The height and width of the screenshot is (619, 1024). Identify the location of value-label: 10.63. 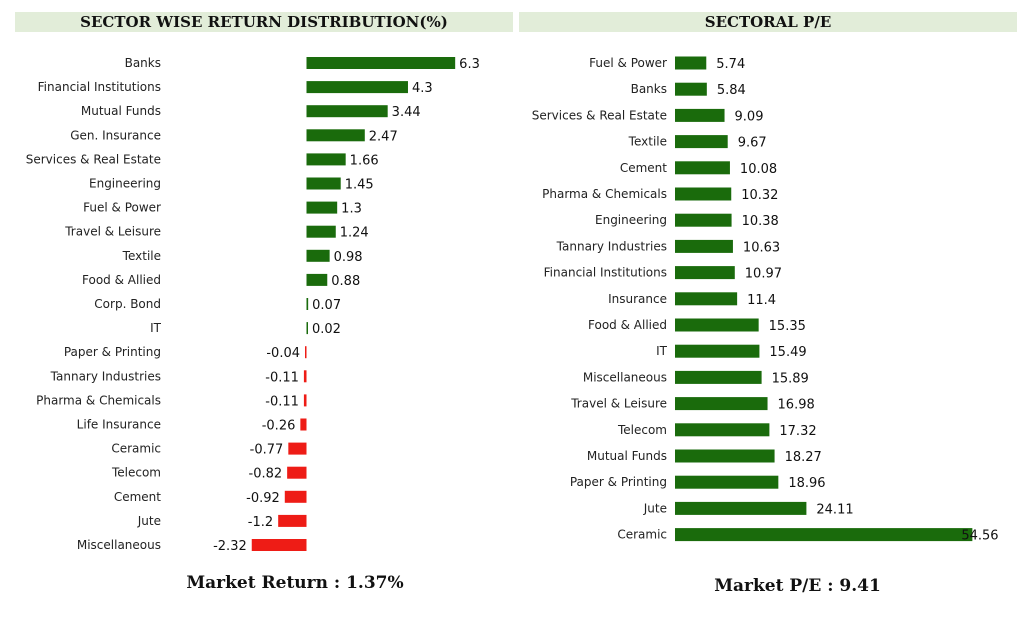
(761, 247).